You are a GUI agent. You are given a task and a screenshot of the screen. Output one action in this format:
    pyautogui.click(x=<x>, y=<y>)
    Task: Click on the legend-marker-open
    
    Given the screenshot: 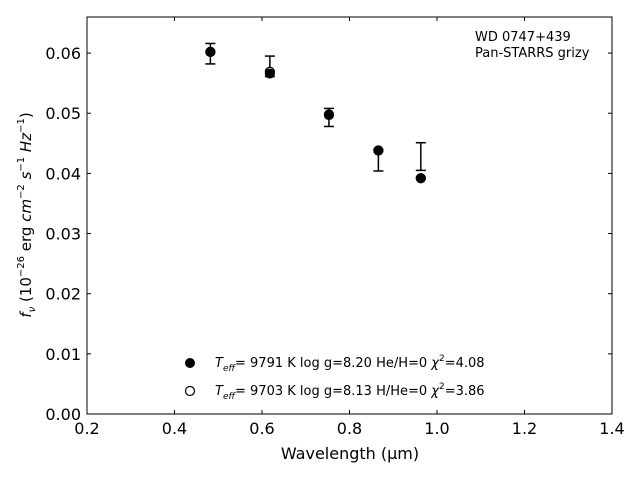 What is the action you would take?
    pyautogui.click(x=190, y=391)
    